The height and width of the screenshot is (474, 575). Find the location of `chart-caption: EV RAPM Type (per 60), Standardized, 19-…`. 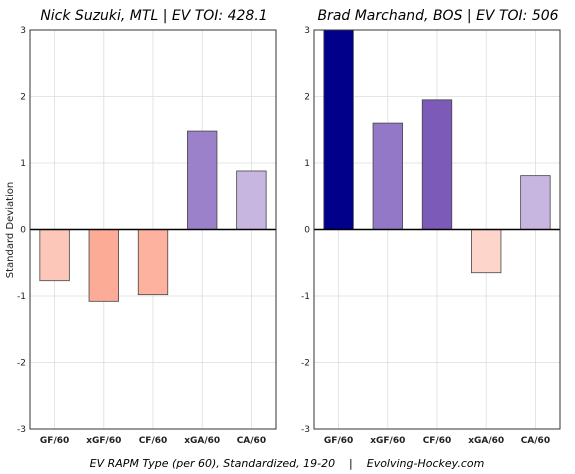

chart-caption: EV RAPM Type (per 60), Standardized, 19-… is located at coordinates (287, 463).